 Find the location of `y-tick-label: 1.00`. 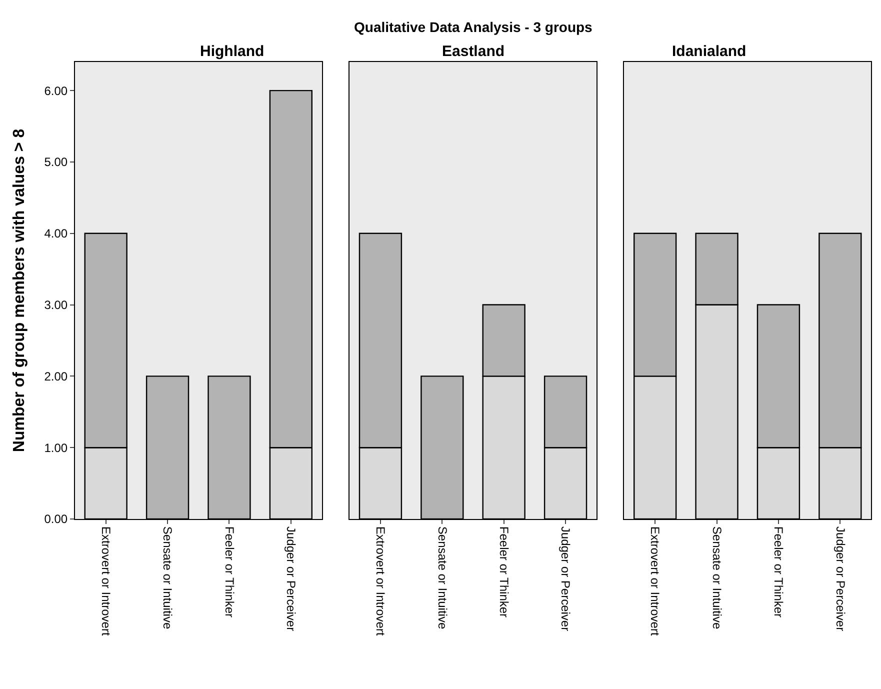

y-tick-label: 1.00 is located at coordinates (56, 447).